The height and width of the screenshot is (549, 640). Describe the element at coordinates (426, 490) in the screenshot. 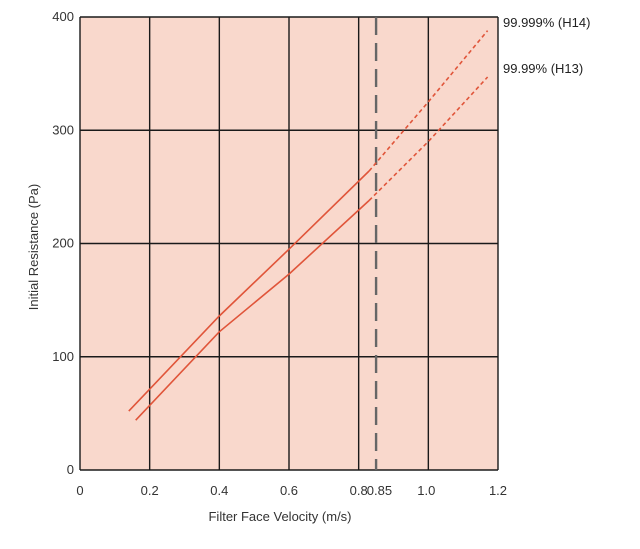

I see `x-tick-label: 1.0` at that location.